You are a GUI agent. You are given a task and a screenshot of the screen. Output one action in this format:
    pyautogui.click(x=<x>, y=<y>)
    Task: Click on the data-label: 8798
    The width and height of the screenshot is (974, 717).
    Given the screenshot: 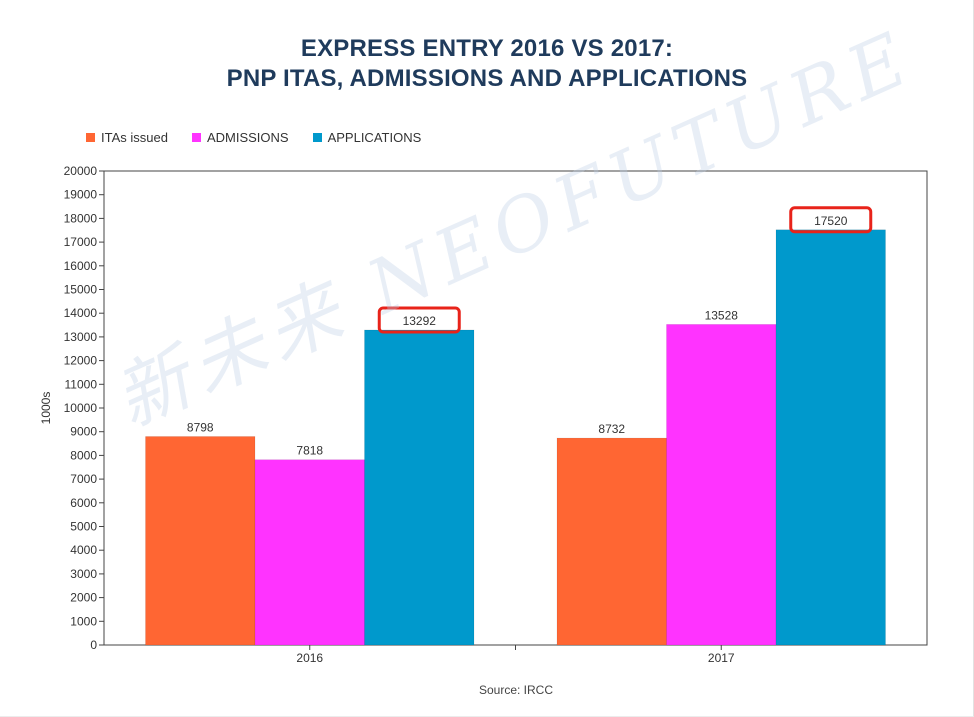 What is the action you would take?
    pyautogui.click(x=200, y=427)
    